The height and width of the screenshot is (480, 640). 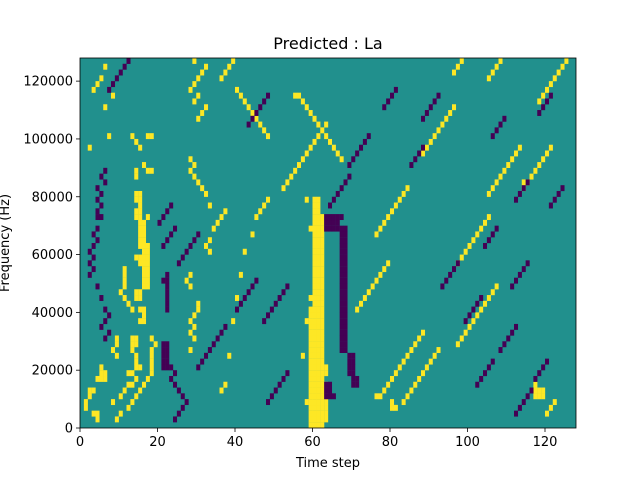 What do you see at coordinates (48, 82) in the screenshot?
I see `y-tick-label: 120000` at bounding box center [48, 82].